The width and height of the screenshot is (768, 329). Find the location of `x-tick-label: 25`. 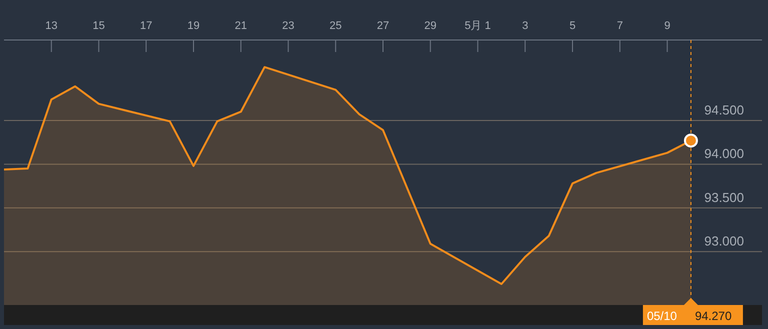

x-tick-label: 25 is located at coordinates (336, 26).